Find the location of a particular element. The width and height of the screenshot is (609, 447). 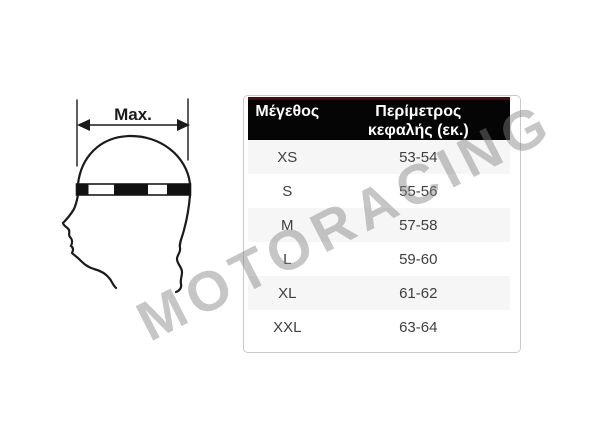

size-cell: XL is located at coordinates (287, 293).